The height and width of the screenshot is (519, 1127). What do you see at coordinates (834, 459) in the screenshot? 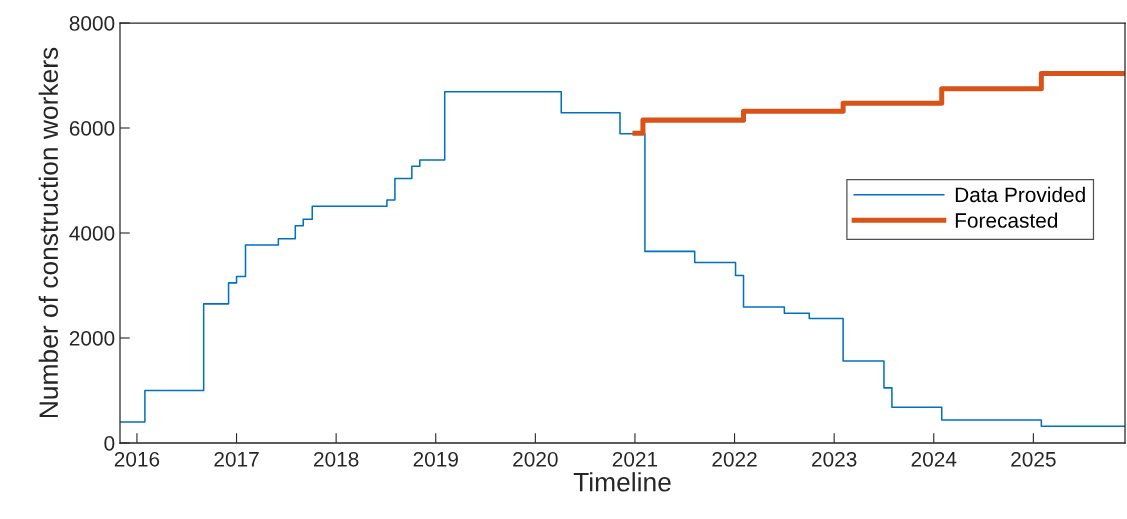
I see `x-tick-label: 2023` at bounding box center [834, 459].